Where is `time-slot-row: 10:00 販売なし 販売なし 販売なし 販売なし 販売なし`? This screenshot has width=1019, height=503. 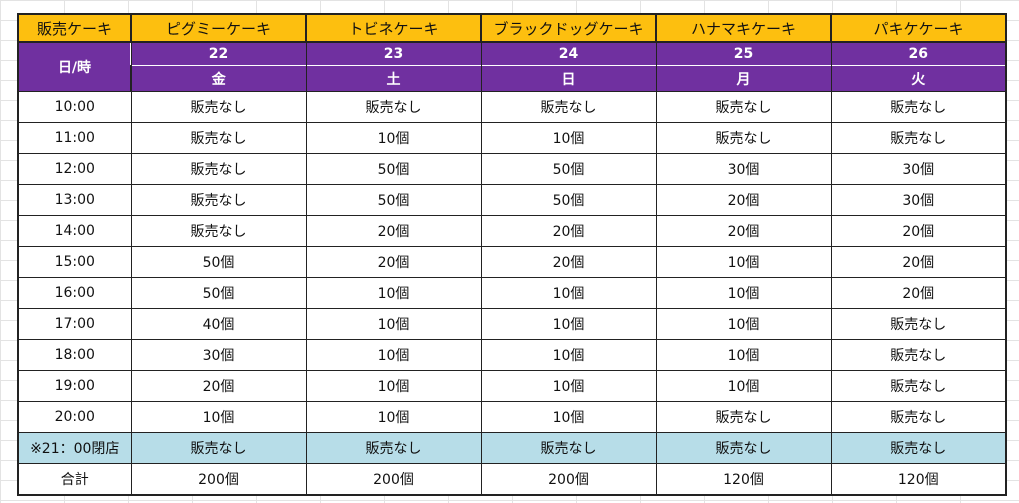
time-slot-row: 10:00 販売なし 販売なし 販売なし 販売なし 販売なし is located at coordinates (512, 107).